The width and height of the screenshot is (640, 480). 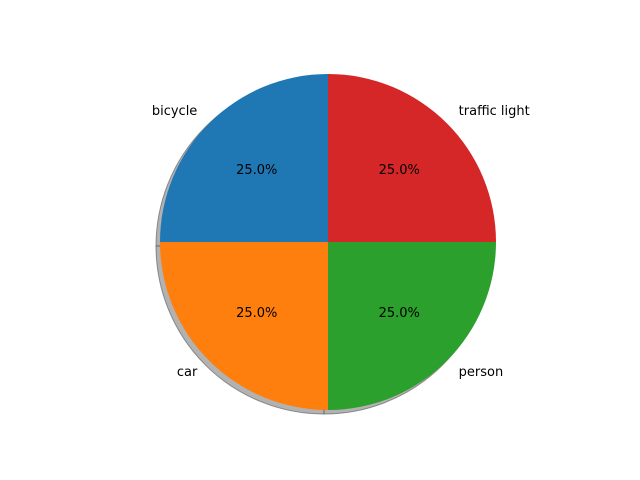 I want to click on category-label-car: car, so click(x=187, y=372).